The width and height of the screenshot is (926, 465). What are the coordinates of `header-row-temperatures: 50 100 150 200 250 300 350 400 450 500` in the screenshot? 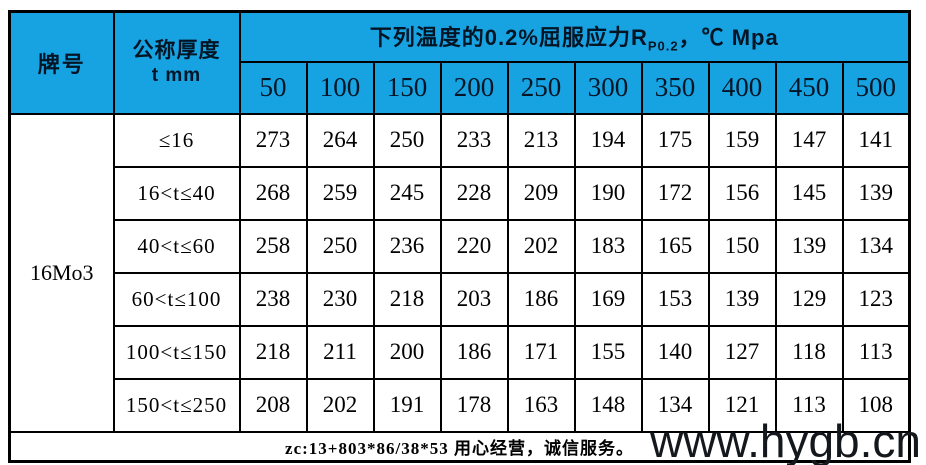 It's located at (460, 87).